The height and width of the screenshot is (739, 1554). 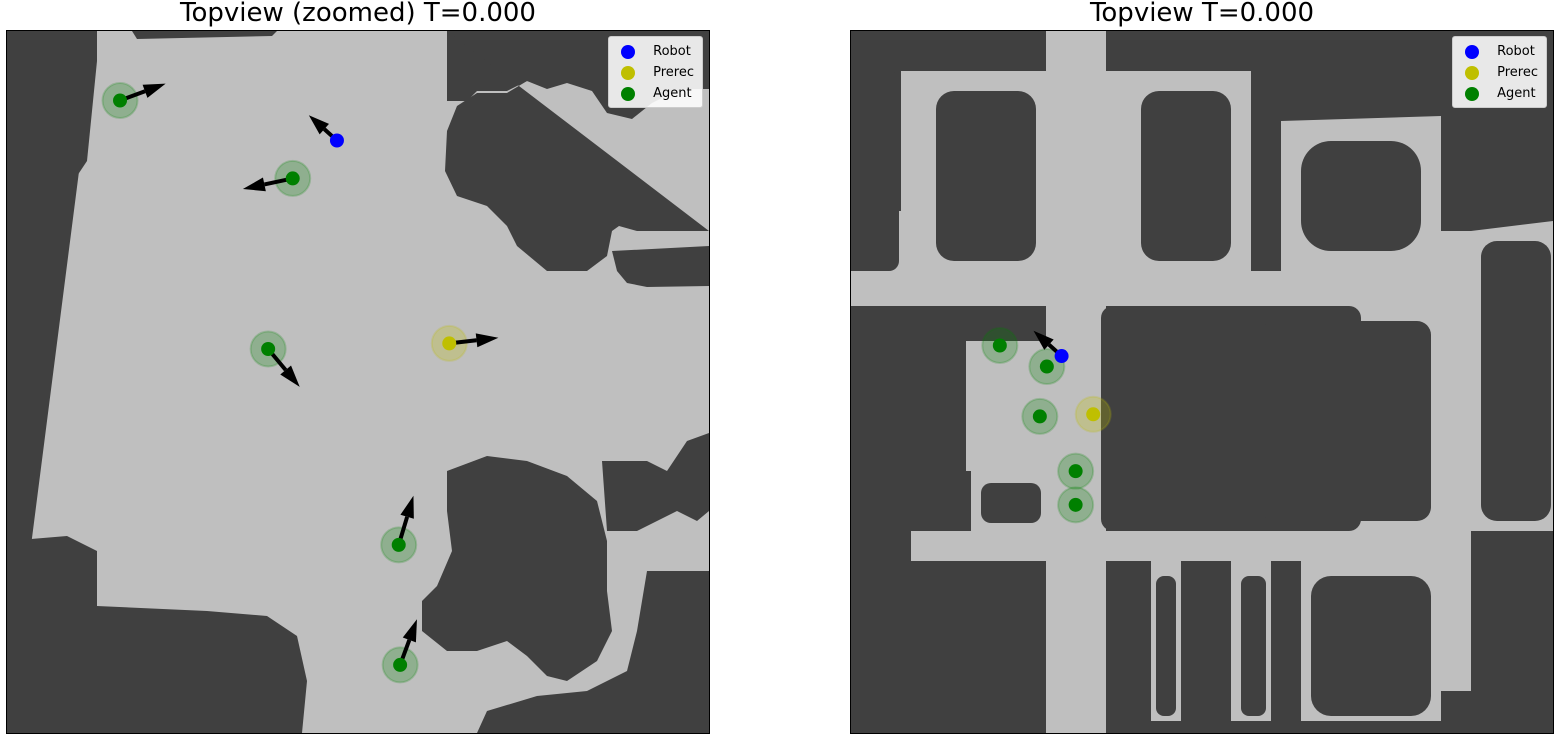 What do you see at coordinates (358, 14) in the screenshot?
I see `zoomed-chart-title: Topview (zoomed) T=0.000` at bounding box center [358, 14].